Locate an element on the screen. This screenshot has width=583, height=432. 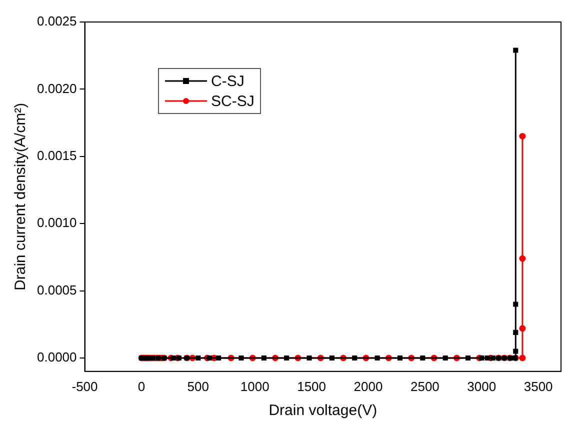
x-tick-label: 3500 is located at coordinates (538, 386).